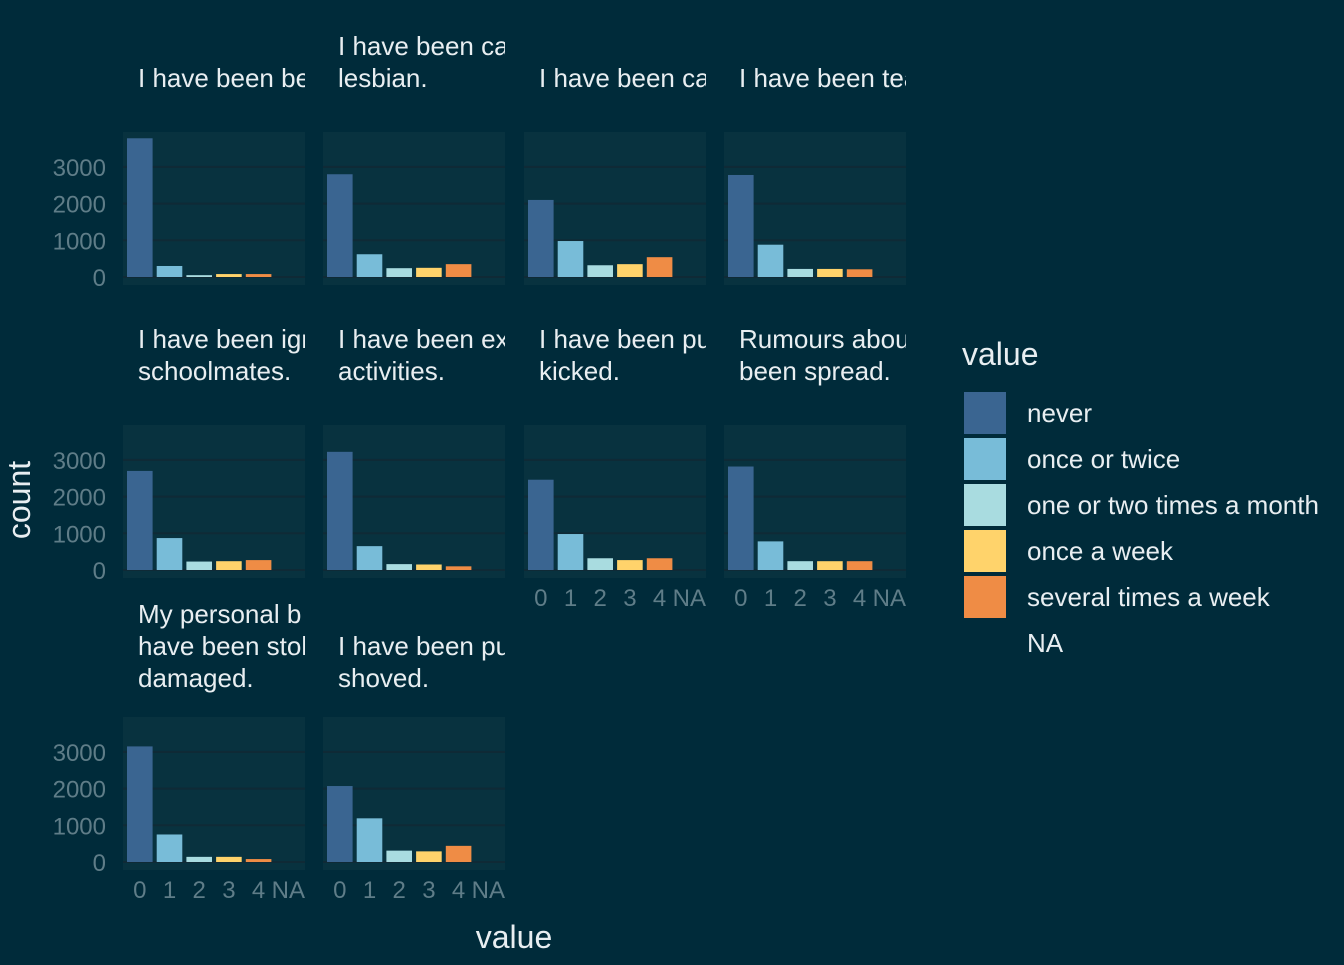 This screenshot has width=1344, height=965. Describe the element at coordinates (514, 937) in the screenshot. I see `x-axis-title: value` at that location.